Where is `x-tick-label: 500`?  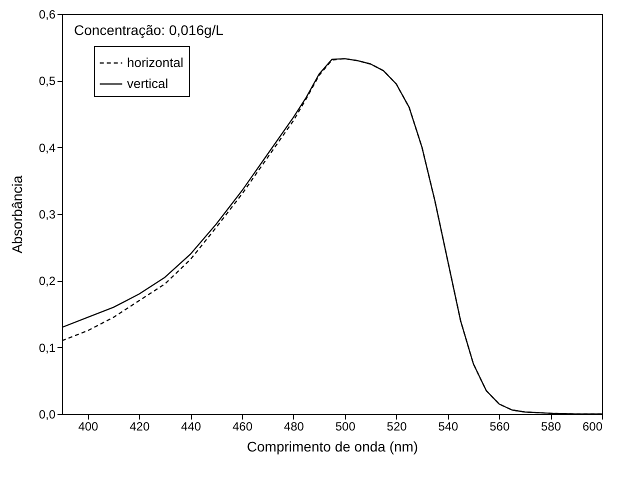
x-tick-label: 500 is located at coordinates (345, 427).